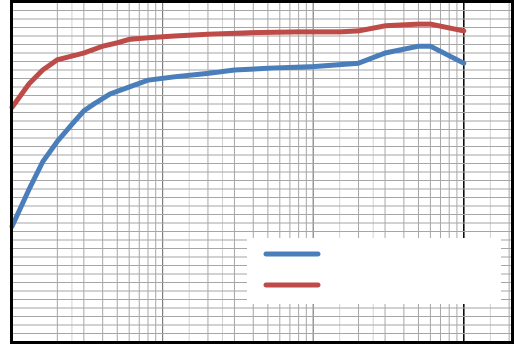 The width and height of the screenshot is (514, 346). What do you see at coordinates (374, 271) in the screenshot?
I see `legend-box` at bounding box center [374, 271].